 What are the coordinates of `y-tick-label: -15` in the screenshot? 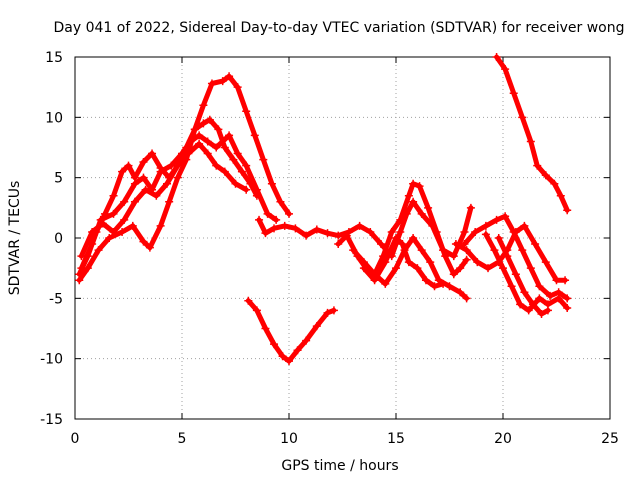 It's located at (51, 420).